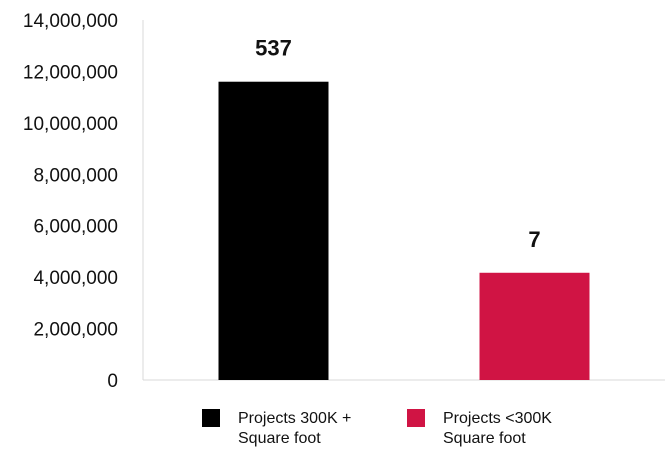 This screenshot has height=453, width=665. Describe the element at coordinates (497, 428) in the screenshot. I see `legend-label-2: Projects <300K Square foot` at that location.